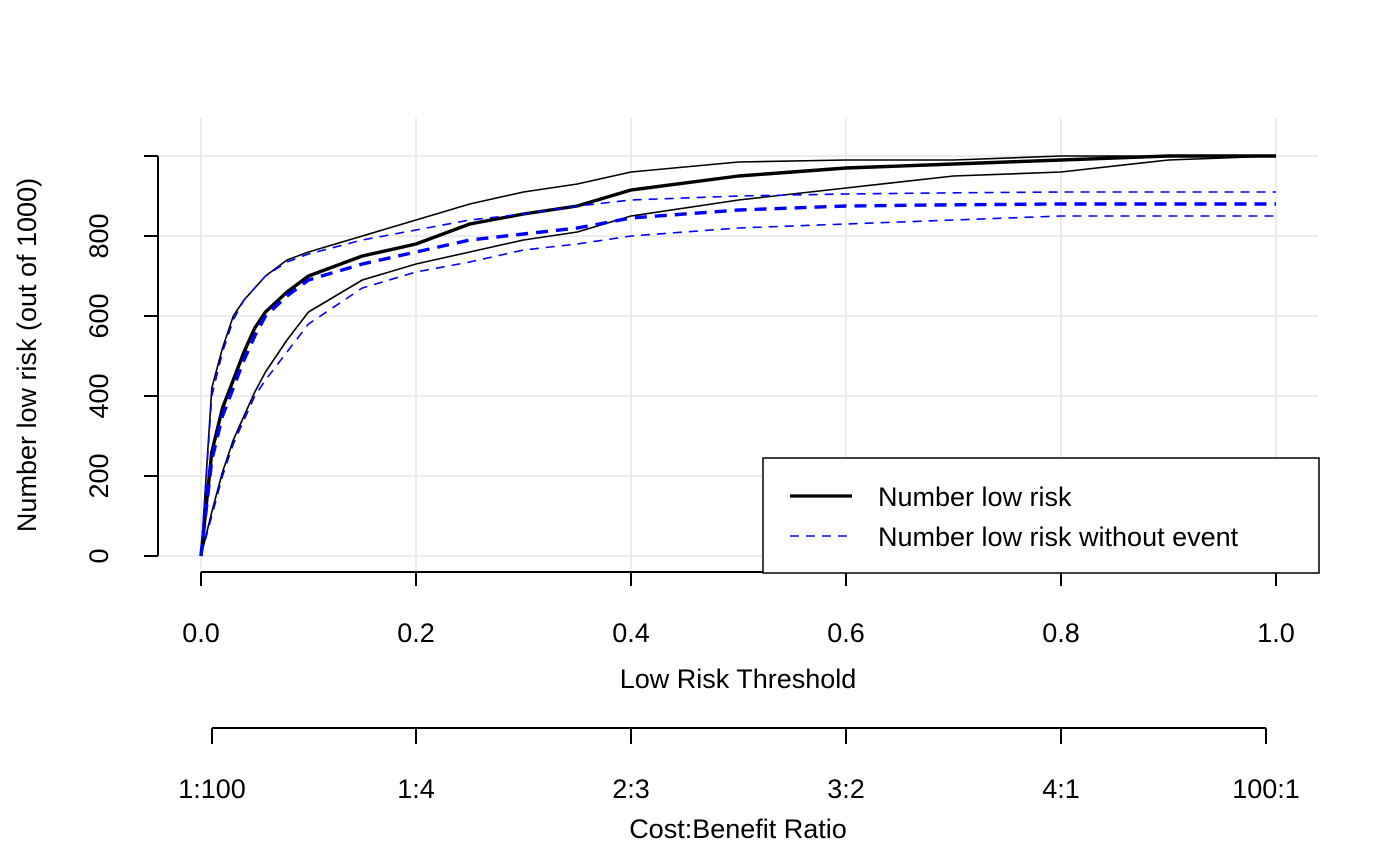 The height and width of the screenshot is (865, 1400). What do you see at coordinates (99, 555) in the screenshot?
I see `y-tick-label-0: 0` at bounding box center [99, 555].